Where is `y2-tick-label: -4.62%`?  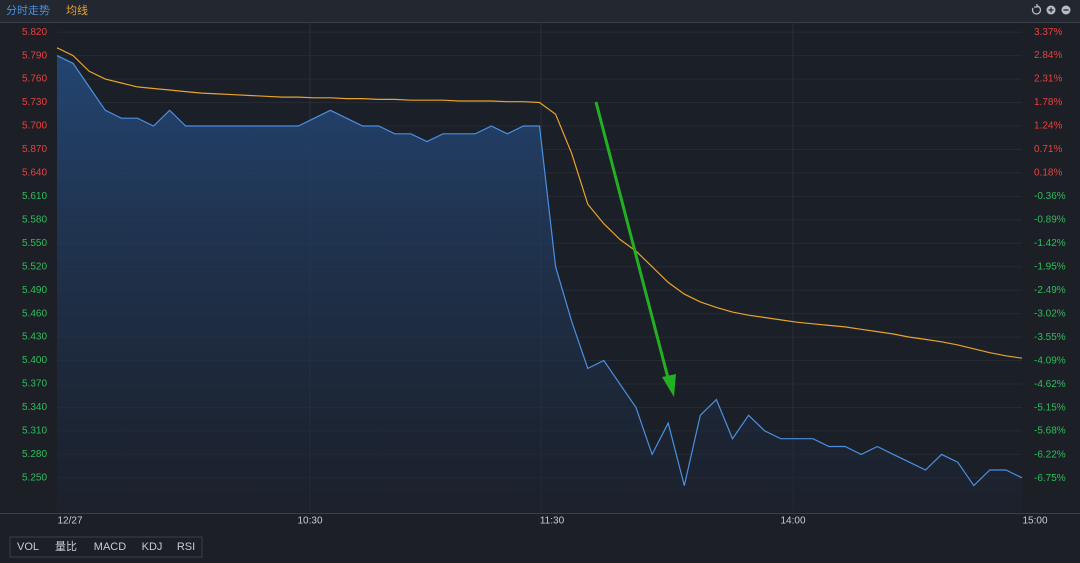
y2-tick-label: -4.62% is located at coordinates (1050, 384).